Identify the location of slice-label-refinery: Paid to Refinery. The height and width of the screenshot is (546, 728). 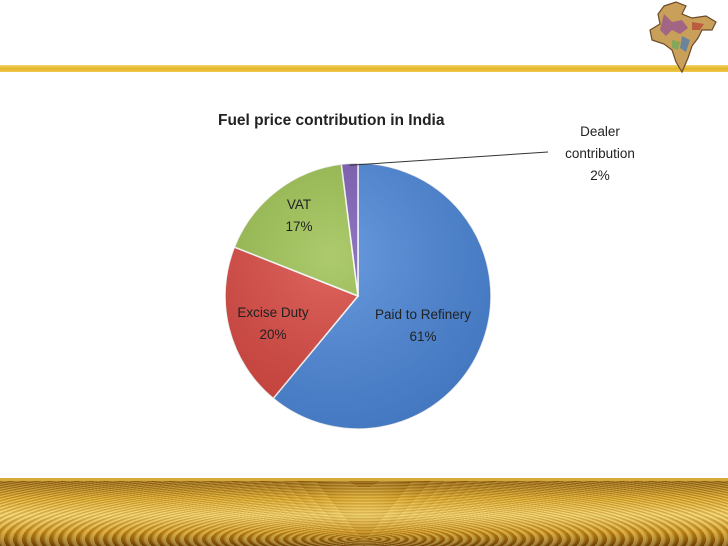
(423, 314).